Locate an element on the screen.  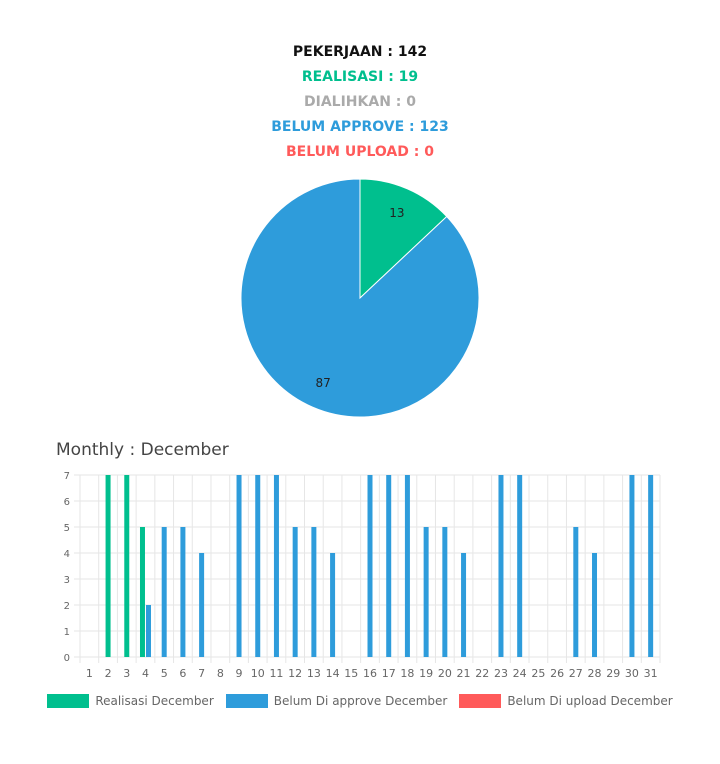
y-tick-label: 6 is located at coordinates (67, 502).